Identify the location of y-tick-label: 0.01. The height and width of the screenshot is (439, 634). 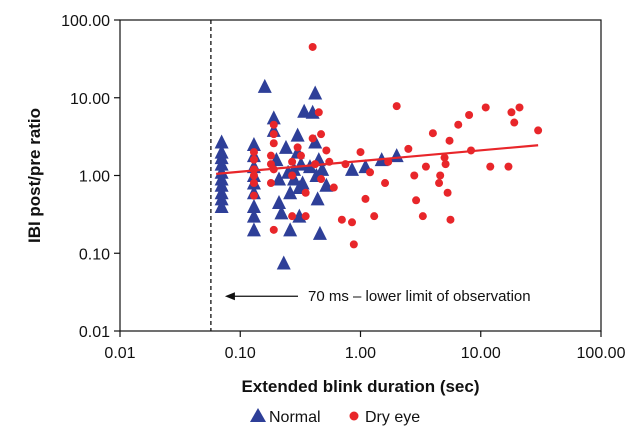
(94, 332).